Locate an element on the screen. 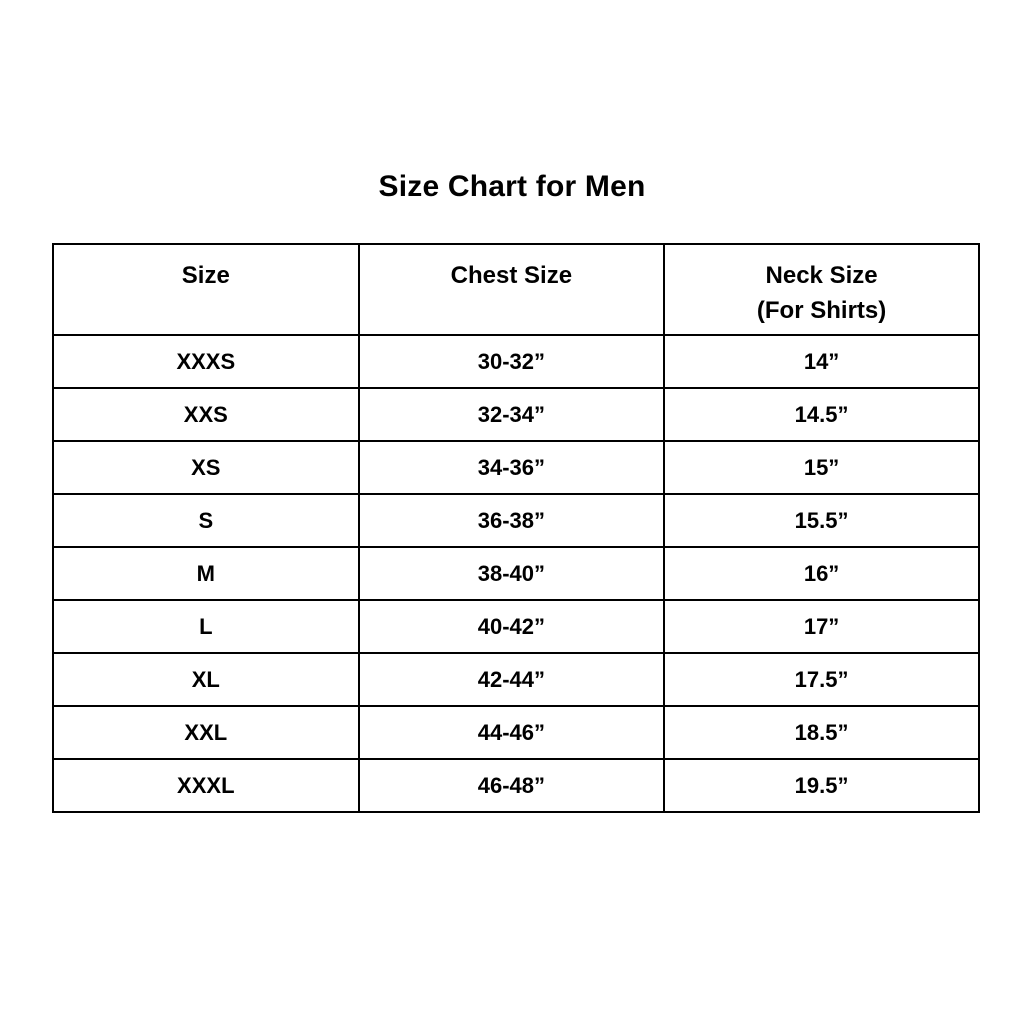  neck-cell: 14.5” is located at coordinates (821, 414).